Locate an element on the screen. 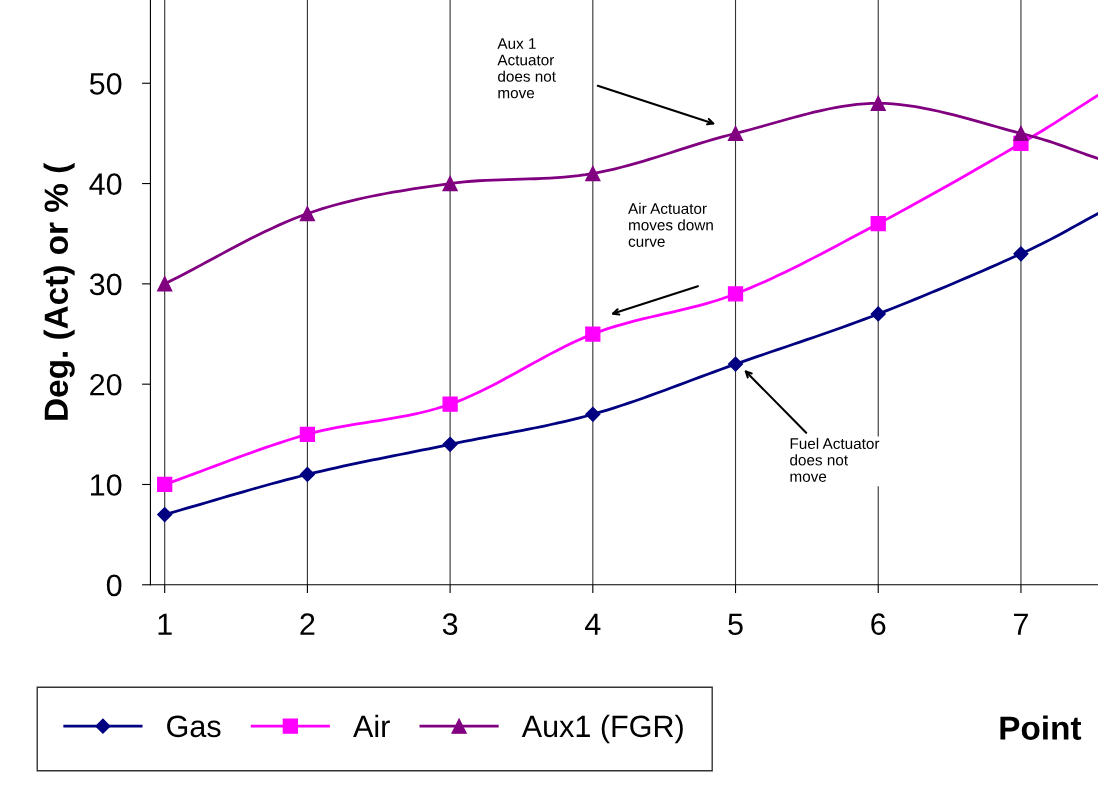  y-tick-label: 30 is located at coordinates (105, 284).